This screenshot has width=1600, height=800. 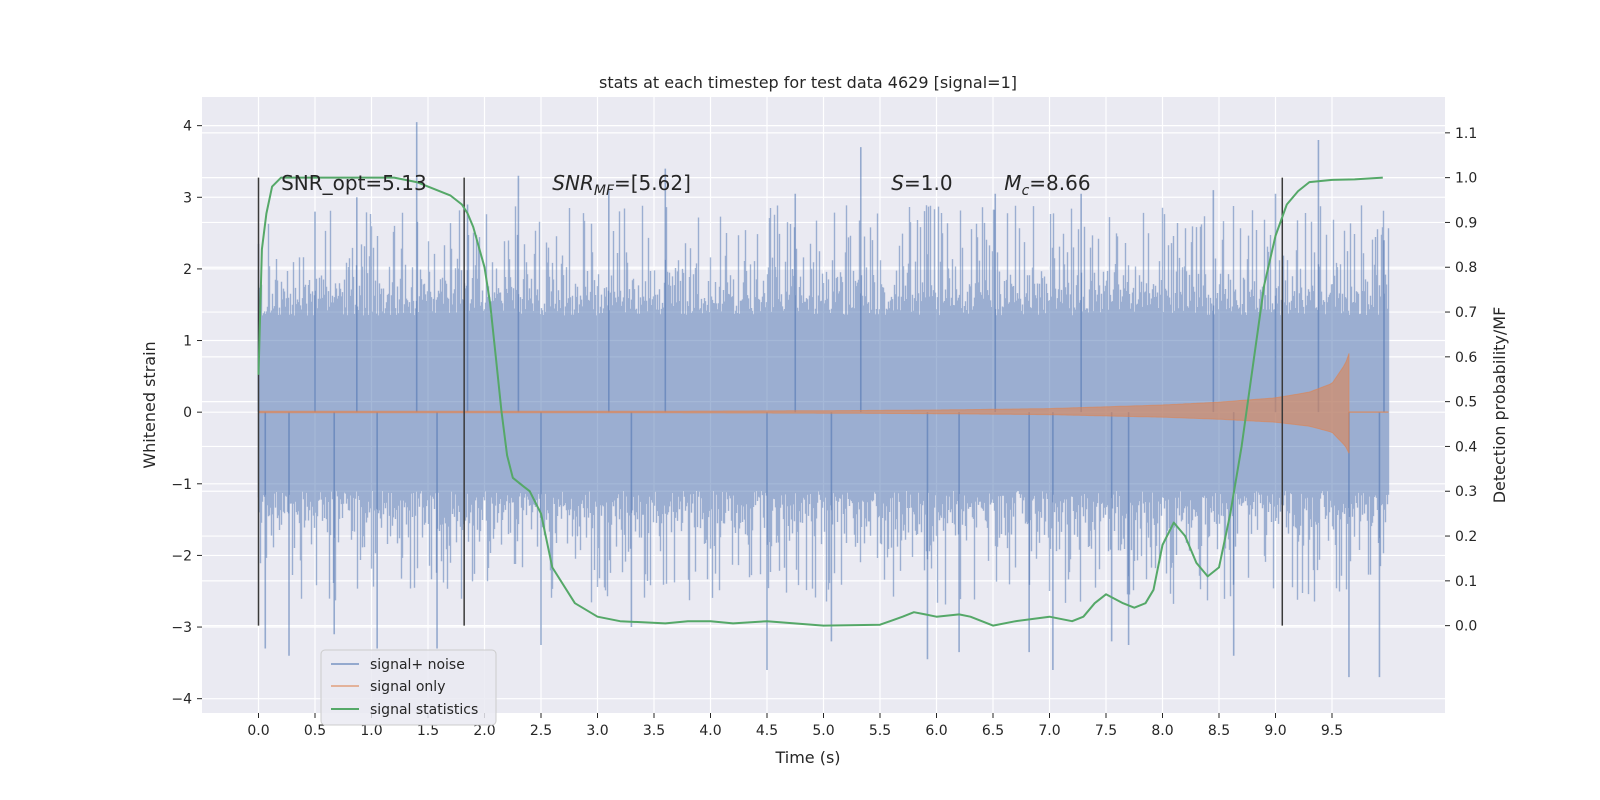 I want to click on y-tick-label-right: 0.7, so click(x=1466, y=313).